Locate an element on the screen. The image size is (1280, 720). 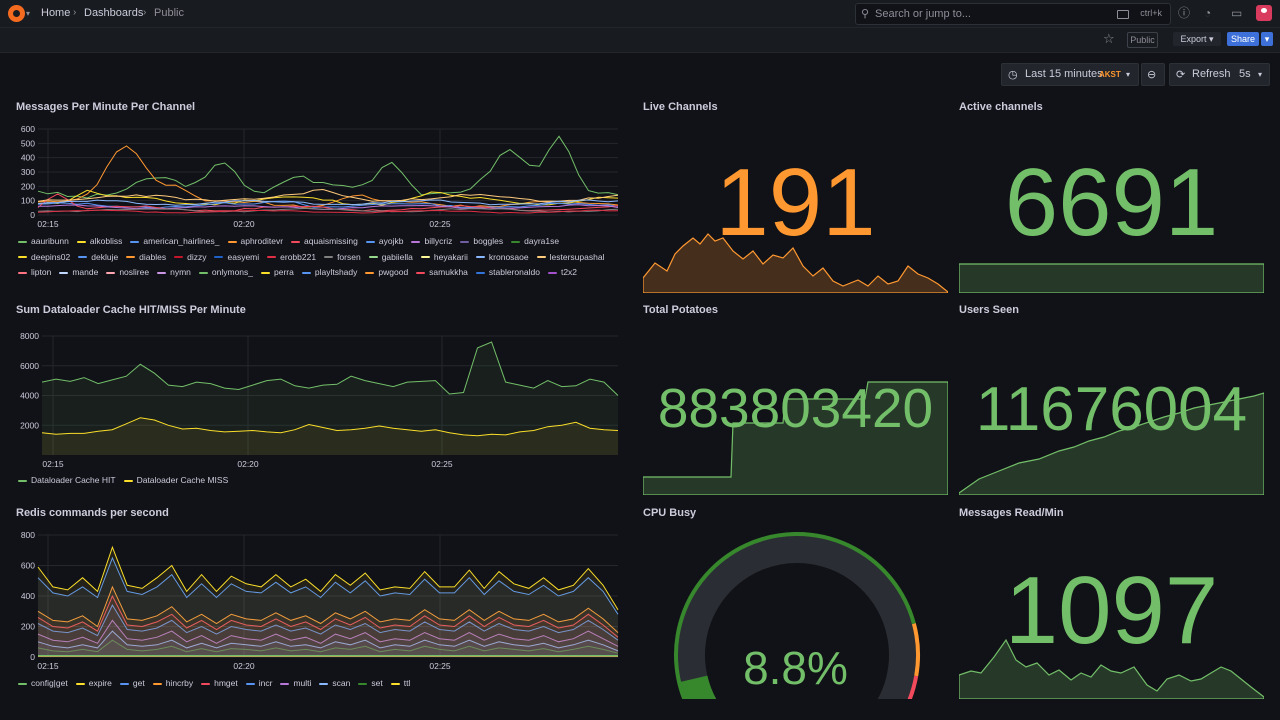
legend-item: gabiiella is located at coordinates (390, 258).